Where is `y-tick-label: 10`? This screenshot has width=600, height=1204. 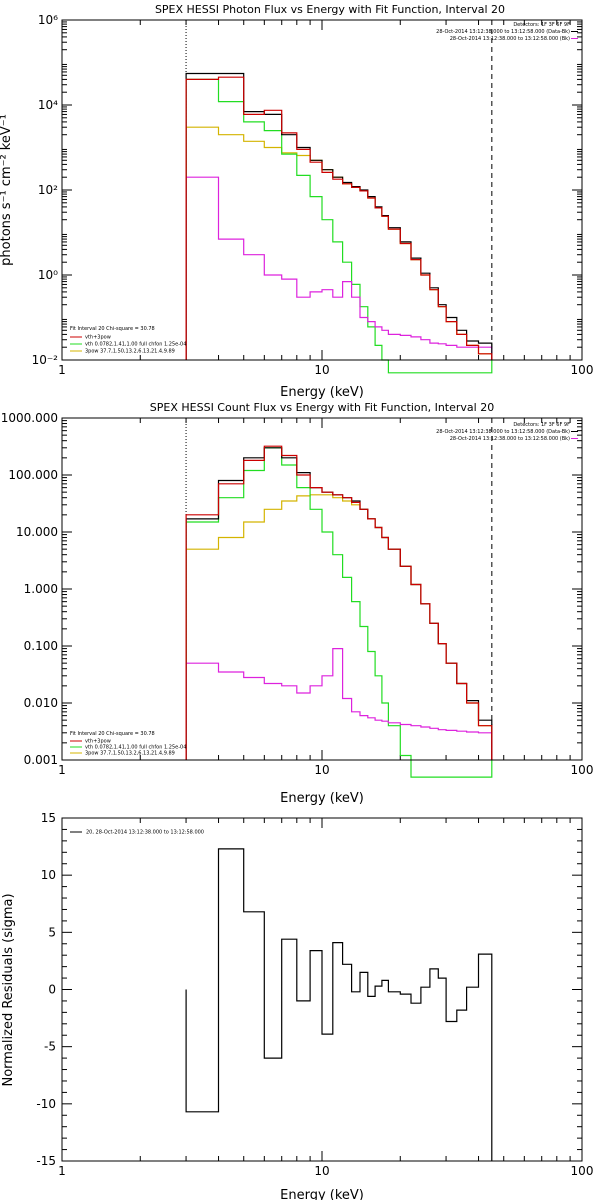 y-tick-label: 10 is located at coordinates (48, 875).